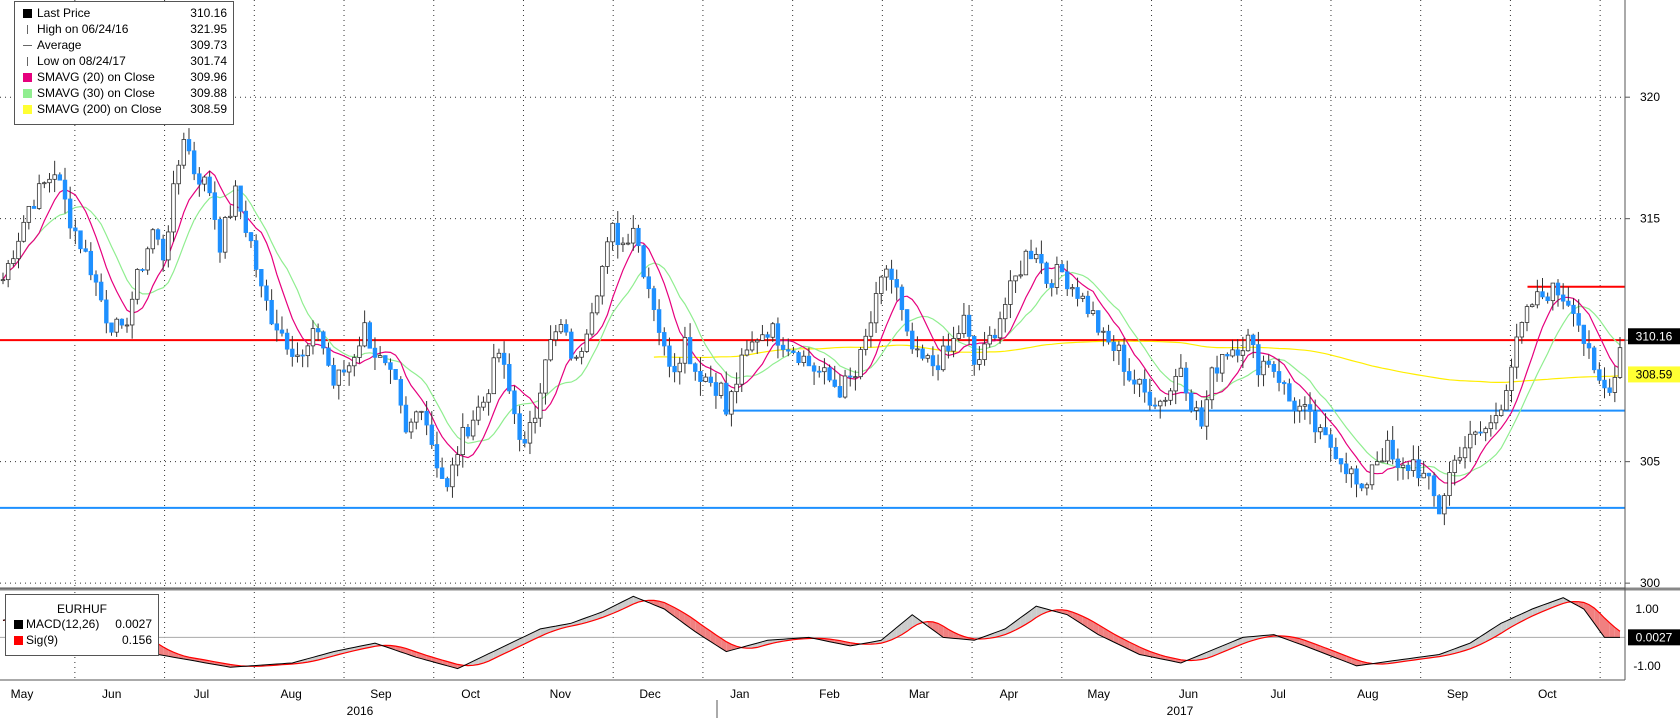  Describe the element at coordinates (1650, 462) in the screenshot. I see `y-tick-label: 305` at that location.